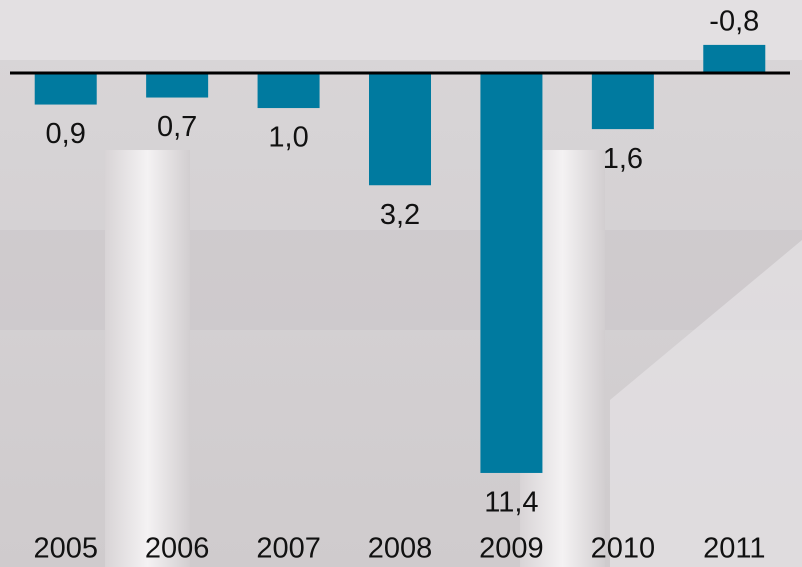  What do you see at coordinates (511, 549) in the screenshot?
I see `x-tick-label: 2009` at bounding box center [511, 549].